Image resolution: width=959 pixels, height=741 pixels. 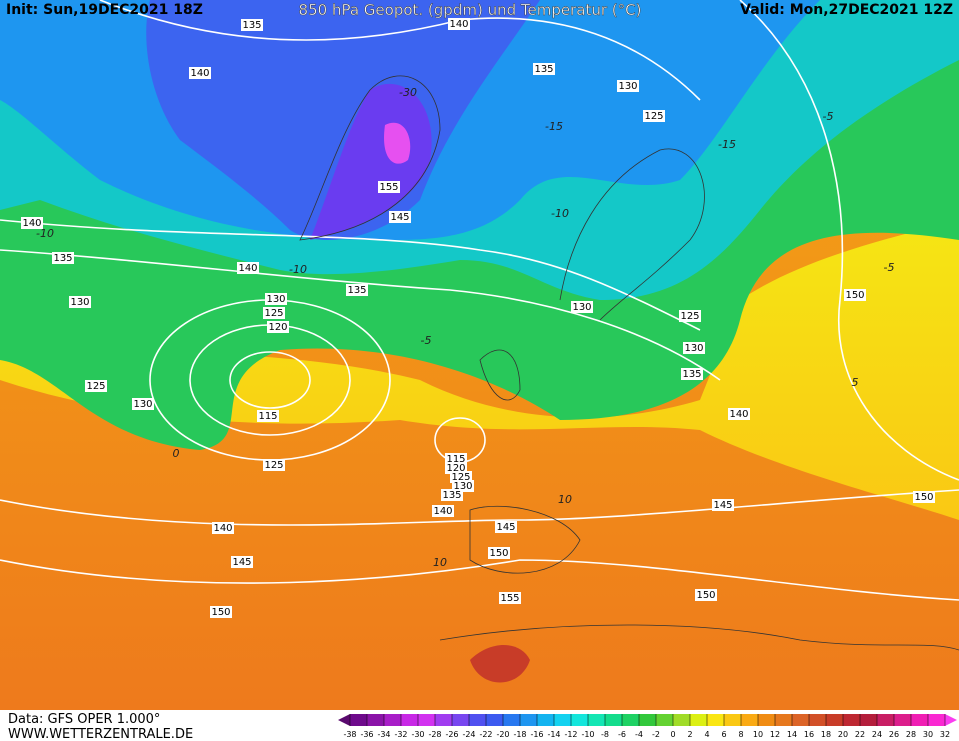 I want to click on legend-label: -16, so click(x=536, y=734).